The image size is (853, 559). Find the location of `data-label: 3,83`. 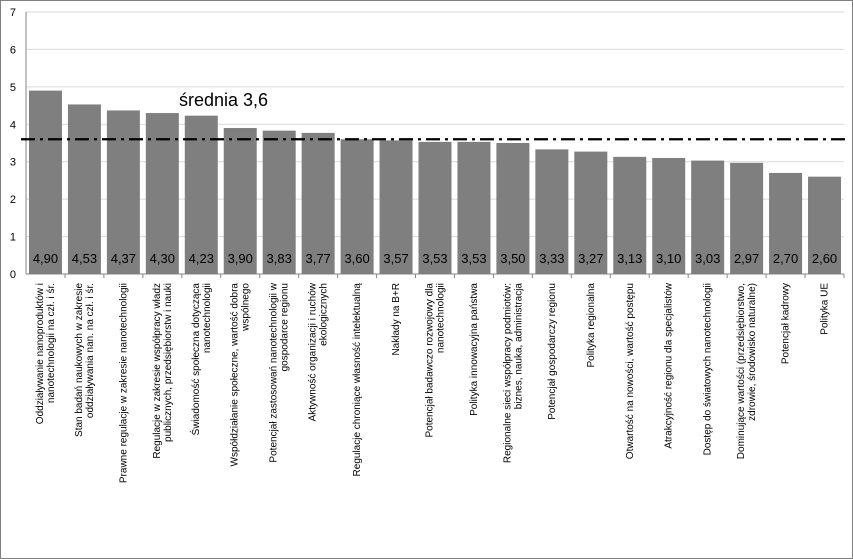

data-label: 3,83 is located at coordinates (279, 258).